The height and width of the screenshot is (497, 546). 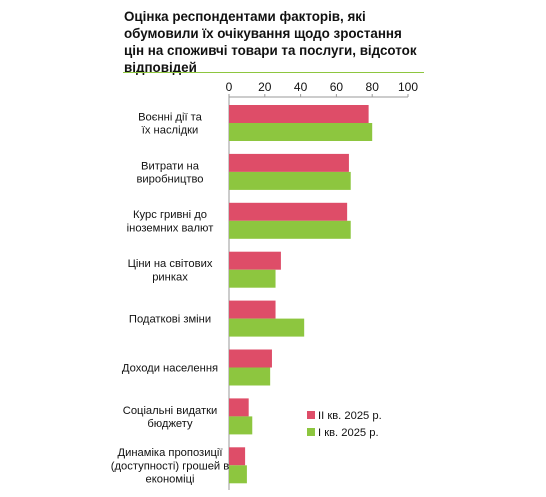 What do you see at coordinates (170, 221) in the screenshot?
I see `category-label: Курс гривні до іноземних валют` at bounding box center [170, 221].